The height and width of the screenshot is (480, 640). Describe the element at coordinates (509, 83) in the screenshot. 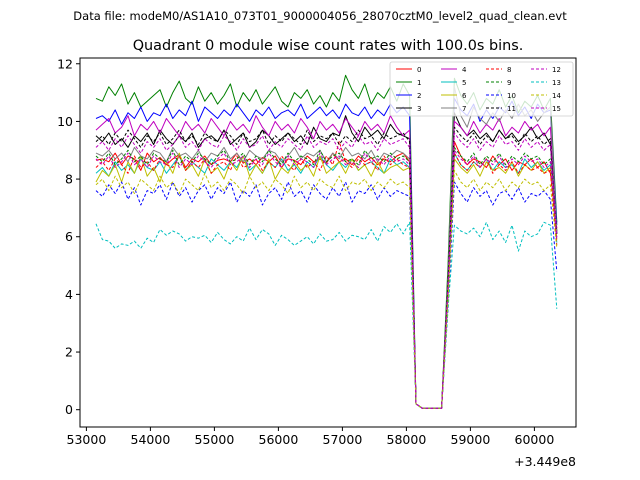

I see `legend-label-9: 9` at that location.